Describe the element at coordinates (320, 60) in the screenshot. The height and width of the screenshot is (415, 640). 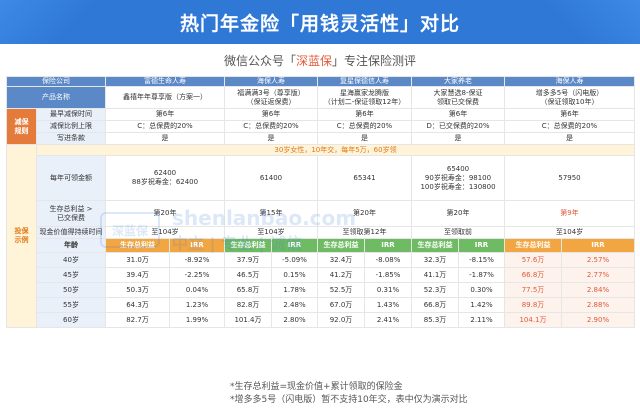
I see `subtitle: 微信公众号「深蓝保」专注保险测评` at that location.